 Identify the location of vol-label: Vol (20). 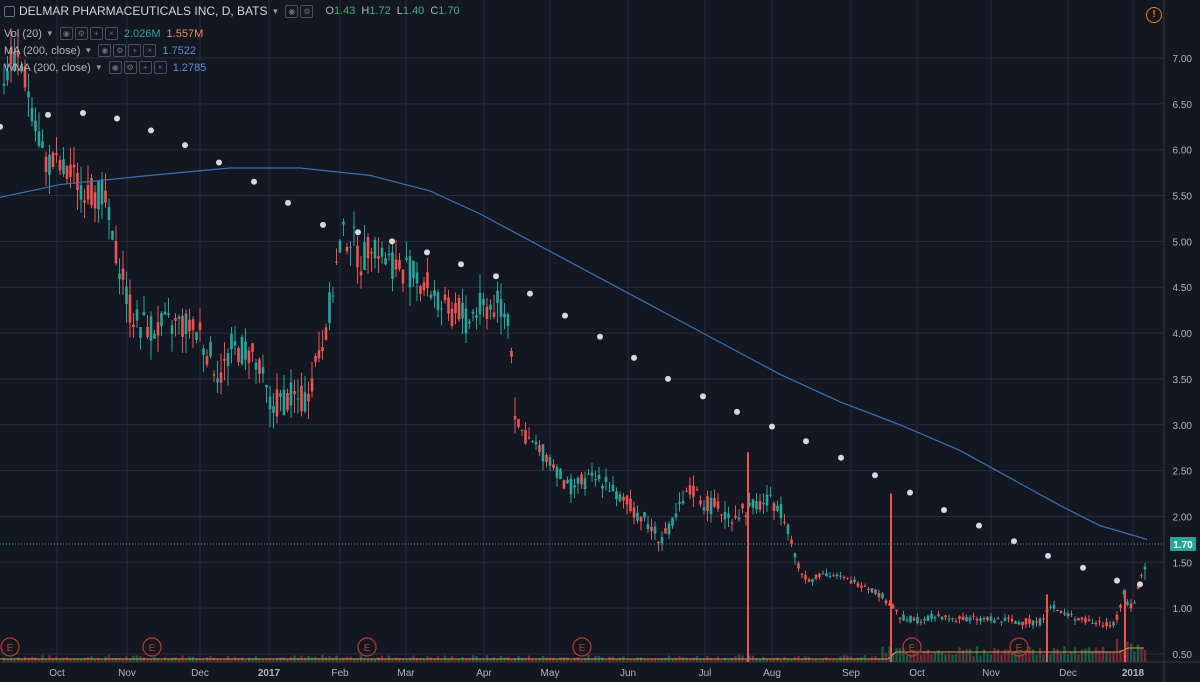
(23, 33).